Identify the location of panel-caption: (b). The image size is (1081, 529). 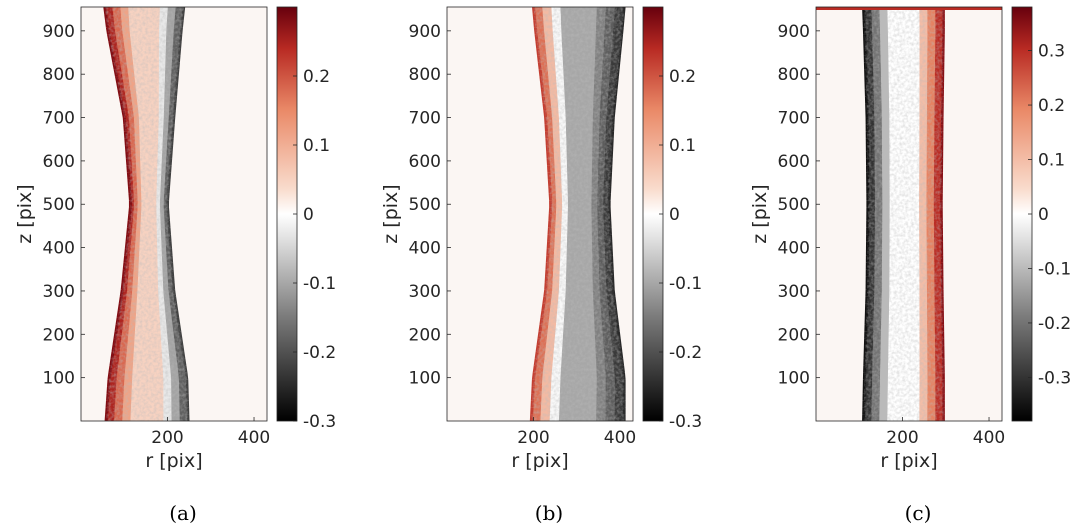
(549, 513).